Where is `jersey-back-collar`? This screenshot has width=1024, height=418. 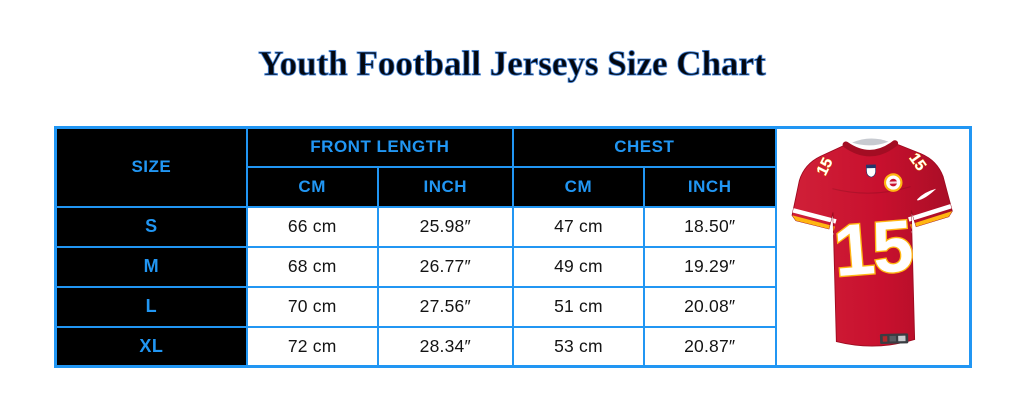 jersey-back-collar is located at coordinates (870, 141).